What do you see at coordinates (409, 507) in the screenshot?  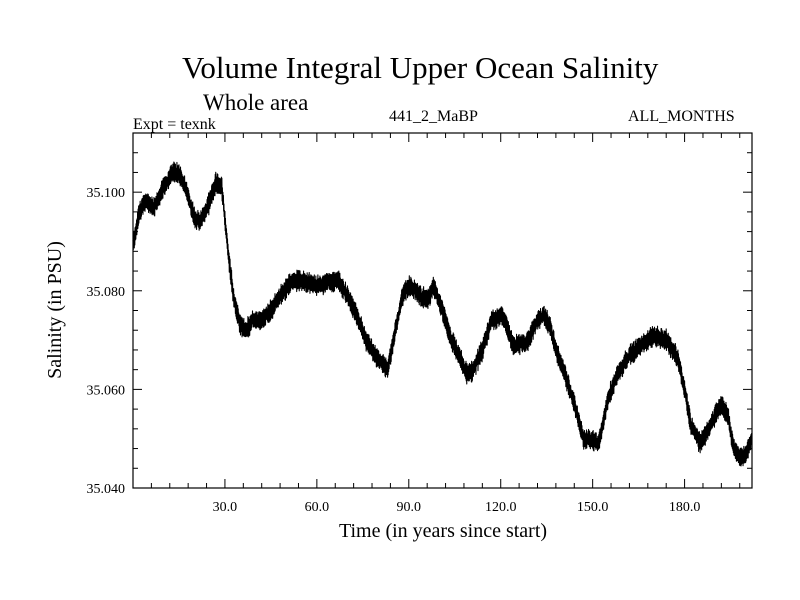 I see `x-tick-label: 90.0` at bounding box center [409, 507].